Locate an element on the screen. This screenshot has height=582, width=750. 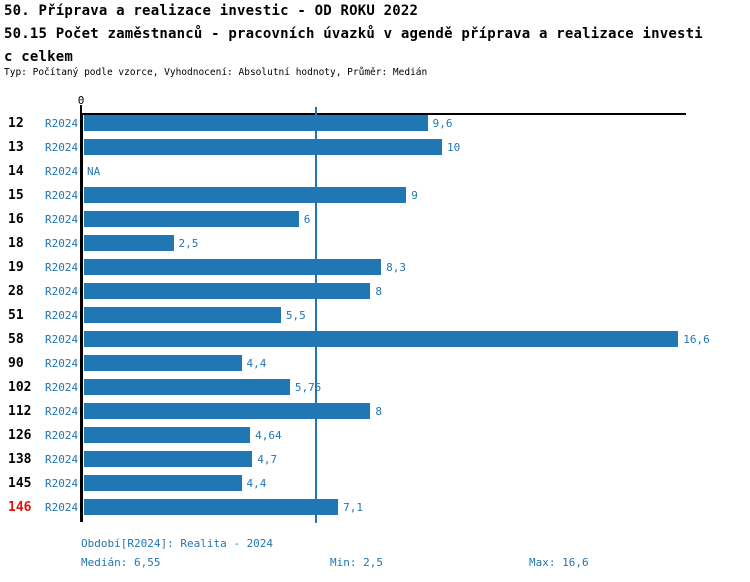
chart-row: 145 R2024 4,4 is located at coordinates (375, 483).